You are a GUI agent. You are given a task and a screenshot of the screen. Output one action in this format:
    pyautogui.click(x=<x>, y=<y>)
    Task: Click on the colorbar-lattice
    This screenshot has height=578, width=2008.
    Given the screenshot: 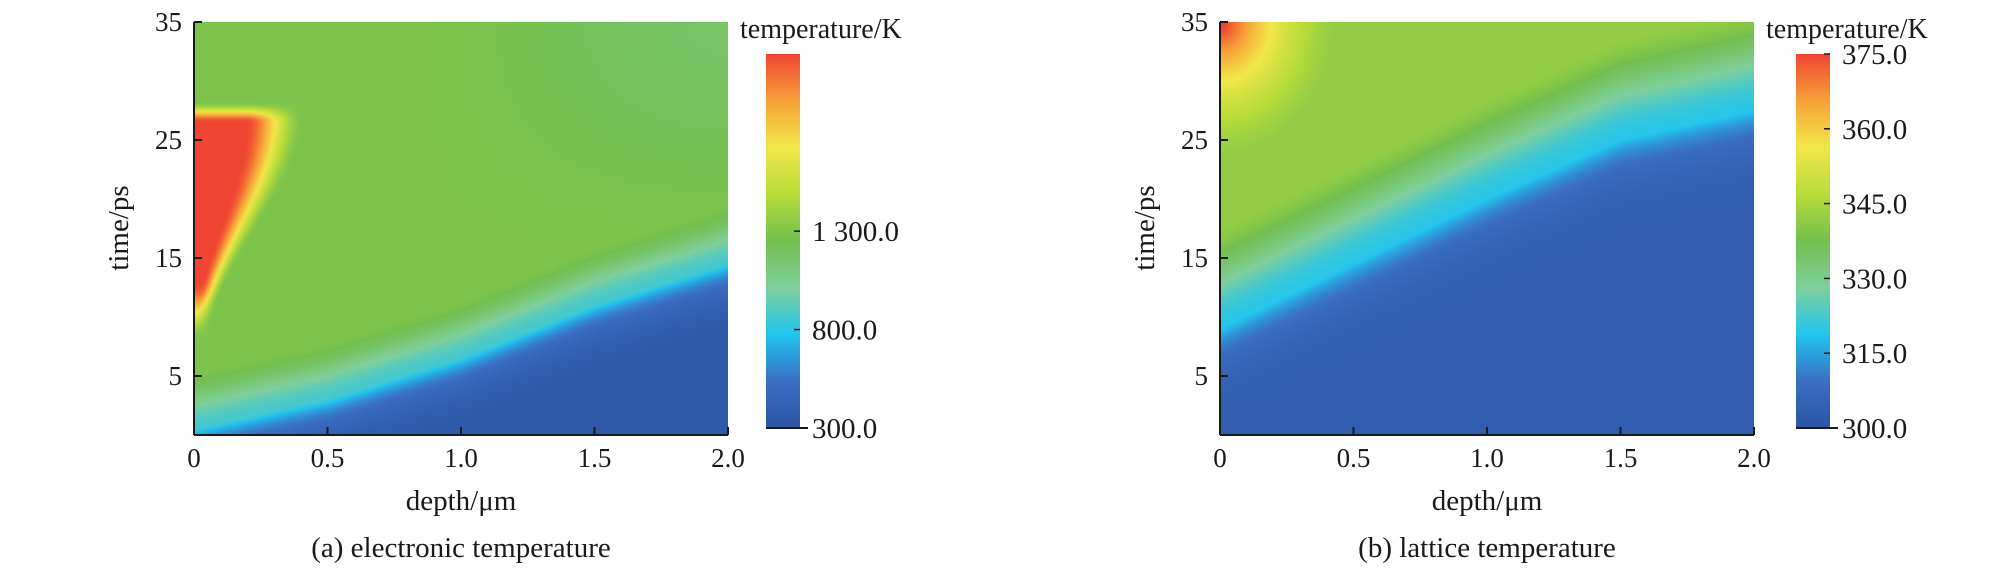 What is the action you would take?
    pyautogui.click(x=1813, y=241)
    